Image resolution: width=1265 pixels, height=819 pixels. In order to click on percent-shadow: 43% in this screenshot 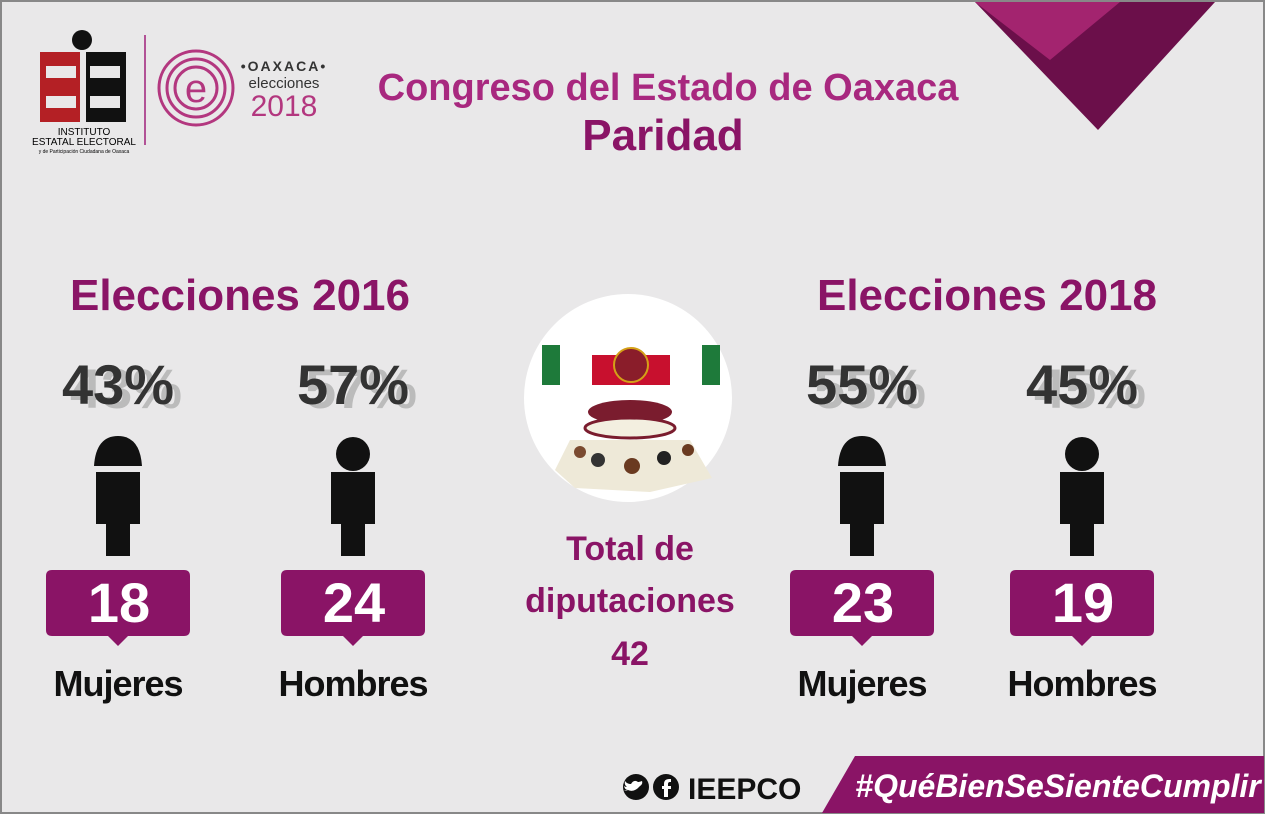, I will do `click(126, 388)`.